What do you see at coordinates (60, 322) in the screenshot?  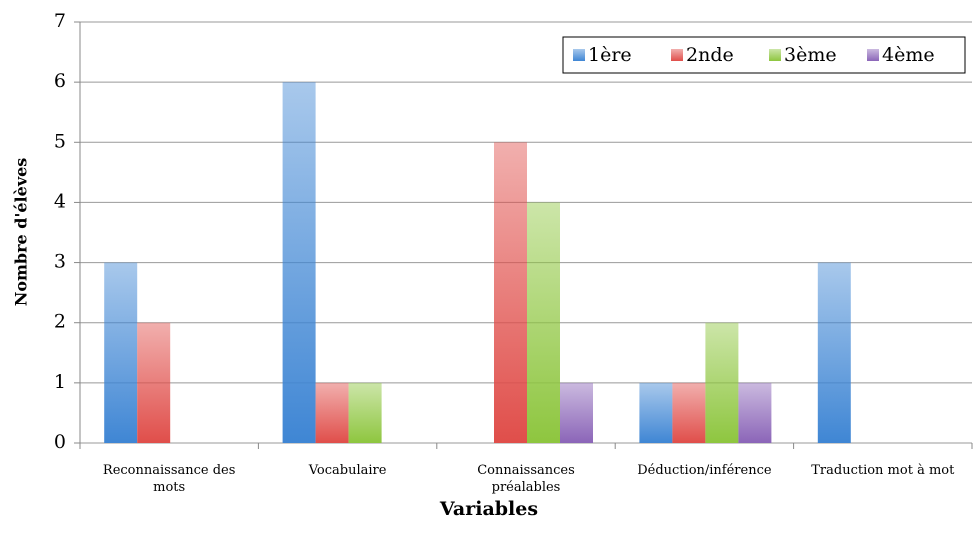 I see `y-tick-label: 2` at bounding box center [60, 322].